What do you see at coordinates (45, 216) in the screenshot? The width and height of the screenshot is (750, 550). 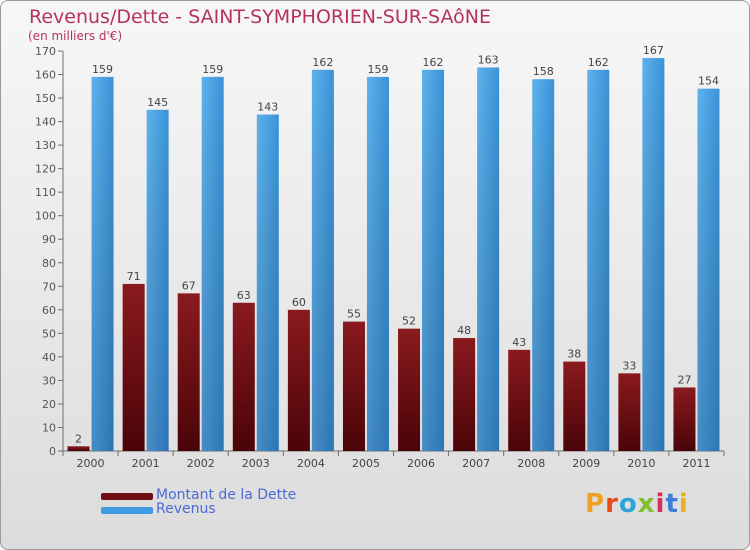 I see `y-tick-label: 100` at bounding box center [45, 216].